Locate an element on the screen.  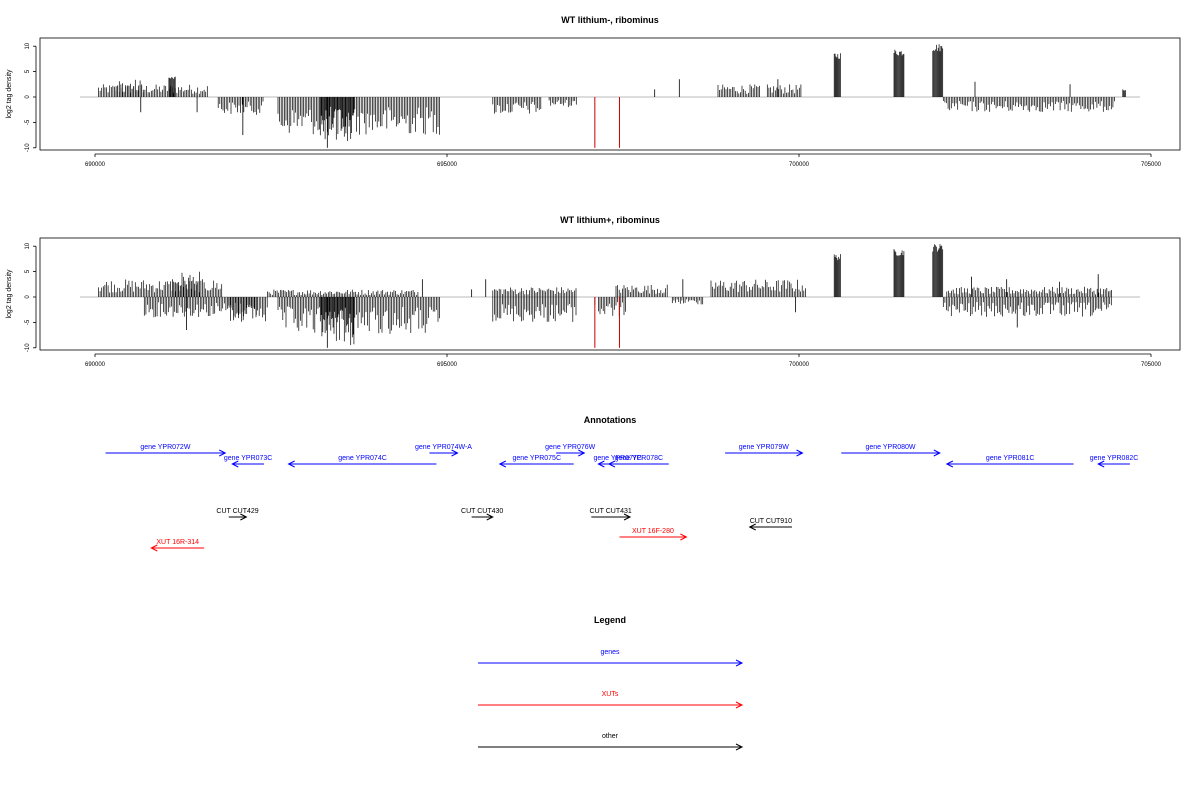
annotation-xut: XUT 16R-314 is located at coordinates (177, 545).